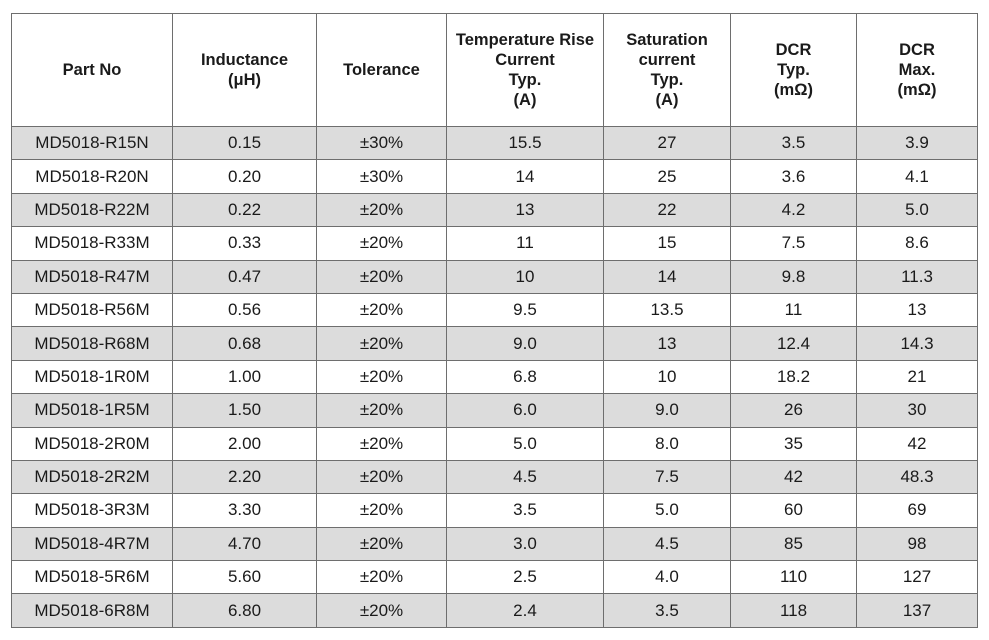 Image resolution: width=989 pixels, height=640 pixels. I want to click on cell-dcr-max: 11.3, so click(917, 276).